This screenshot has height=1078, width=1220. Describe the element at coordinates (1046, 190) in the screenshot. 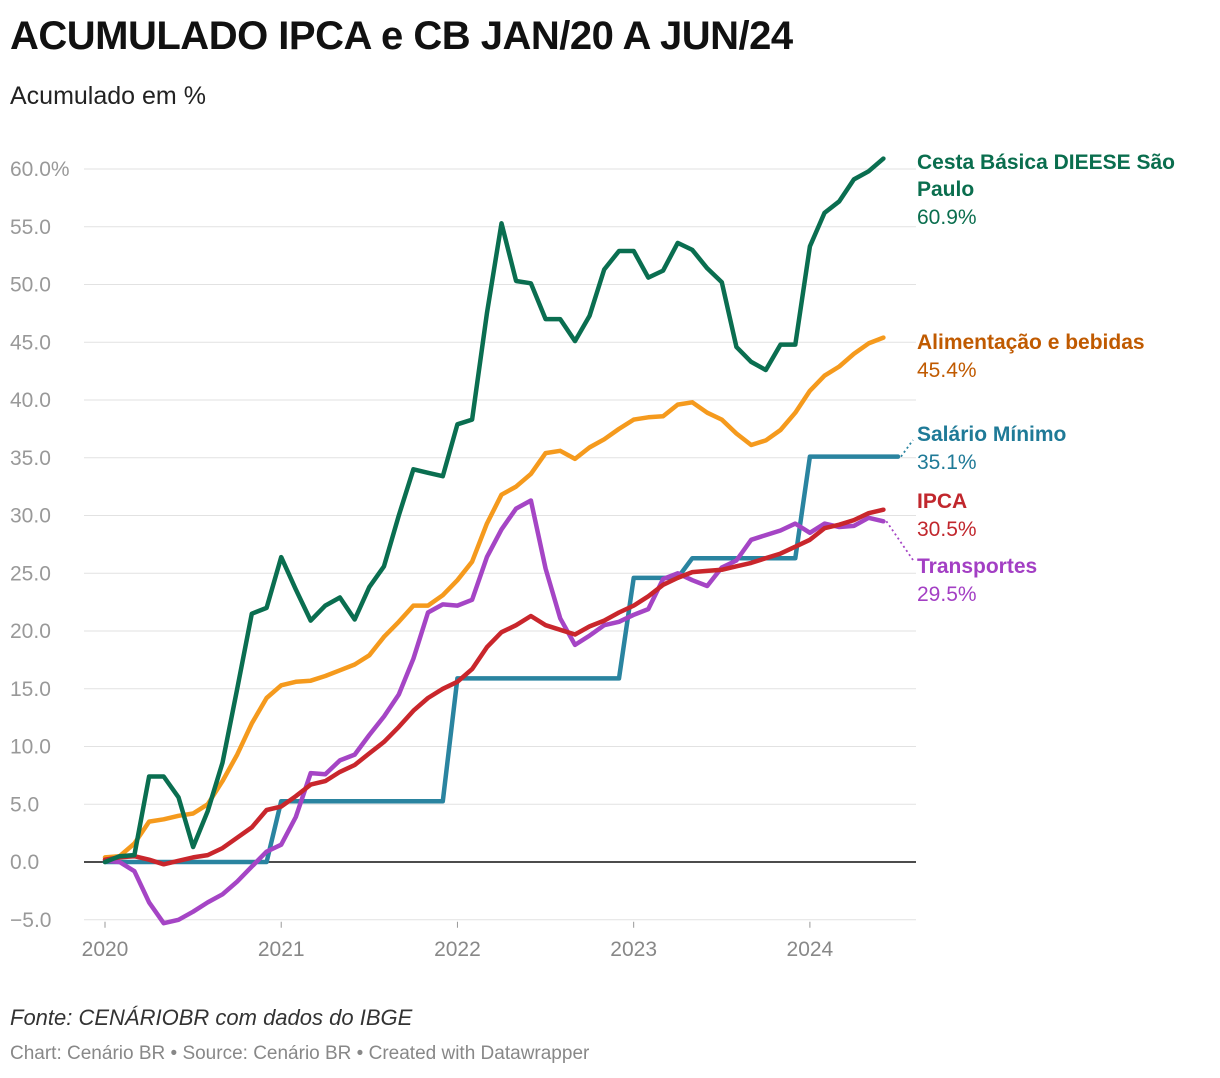

I see `series-label-group: Cesta Básica DIEESE São Paulo 60.9%` at that location.